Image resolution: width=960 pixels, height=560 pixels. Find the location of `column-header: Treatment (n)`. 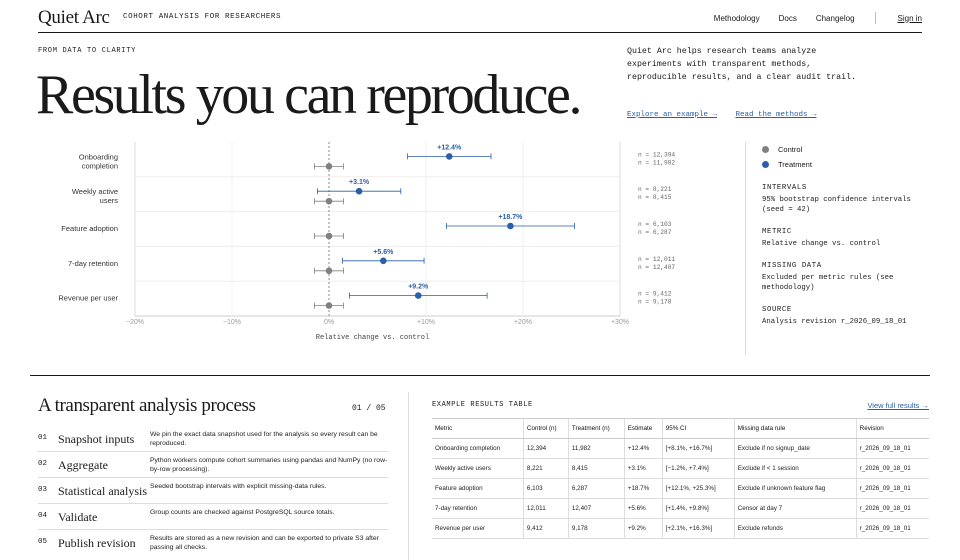

column-header: Treatment (n) is located at coordinates (596, 428).